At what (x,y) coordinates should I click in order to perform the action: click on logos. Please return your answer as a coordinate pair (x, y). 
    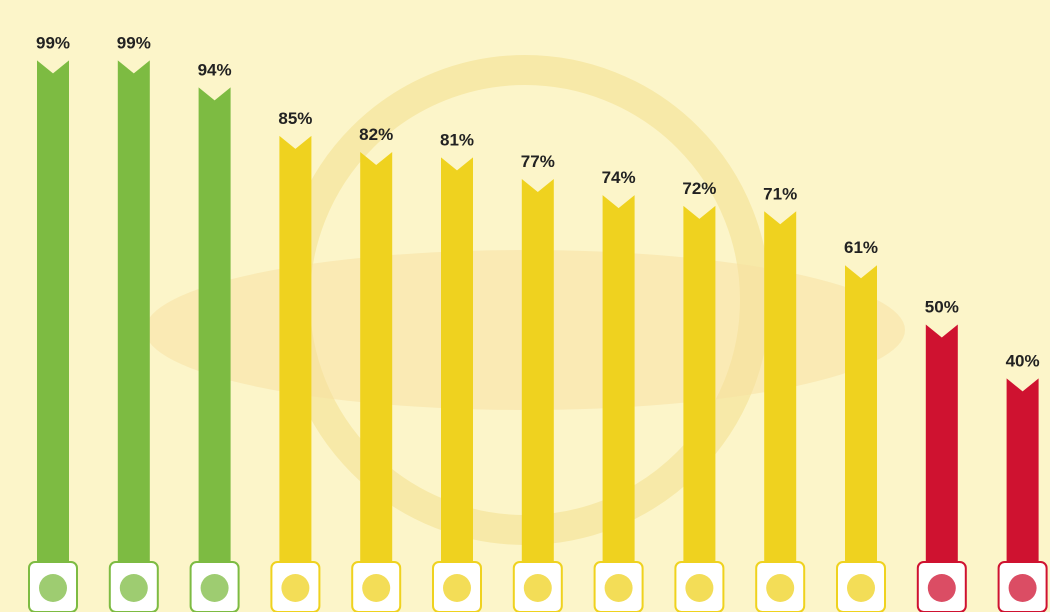
    Looking at the image, I should click on (538, 586).